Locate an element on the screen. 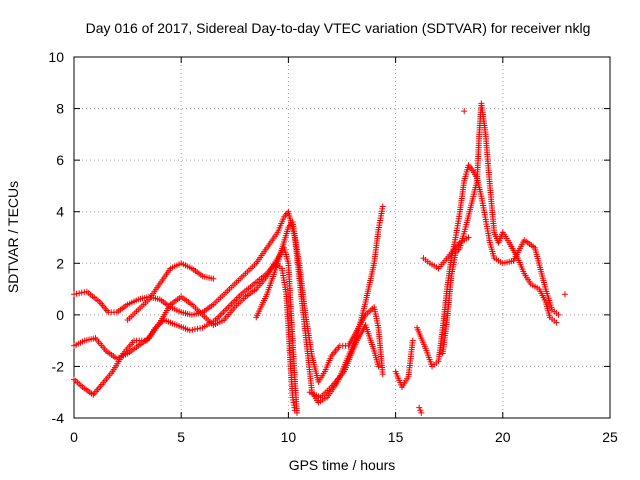 The image size is (640, 480). x-tick-label: 20 is located at coordinates (503, 437).